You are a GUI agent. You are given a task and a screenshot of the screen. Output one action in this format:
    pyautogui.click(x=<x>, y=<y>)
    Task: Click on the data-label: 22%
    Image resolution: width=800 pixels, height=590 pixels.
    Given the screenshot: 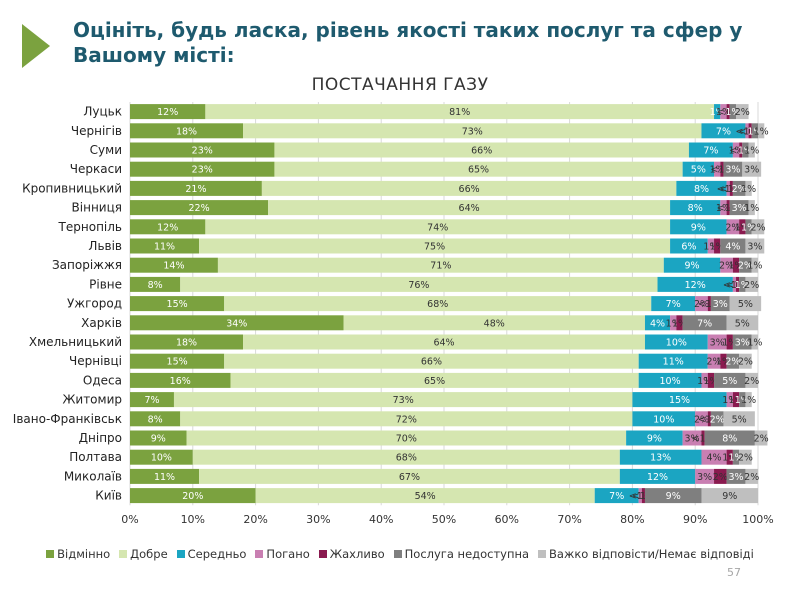 What is the action you would take?
    pyautogui.click(x=199, y=208)
    